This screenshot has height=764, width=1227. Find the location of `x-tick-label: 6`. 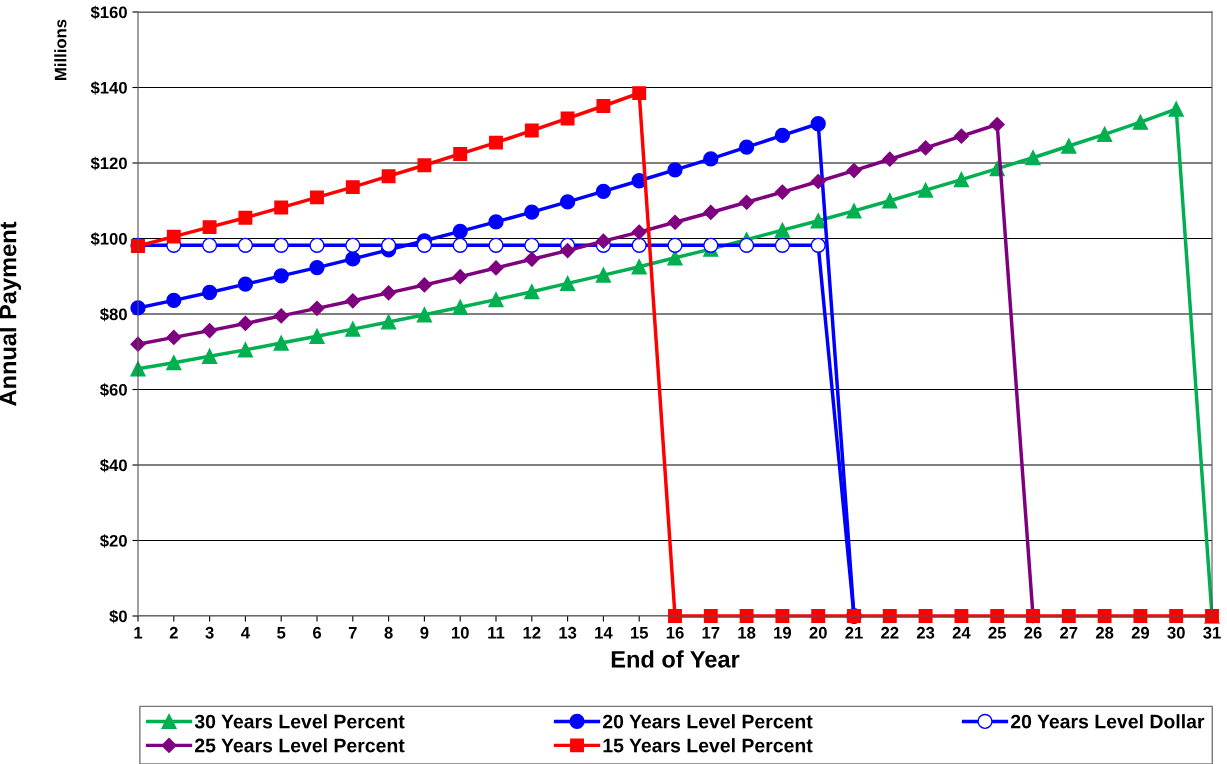

x-tick-label: 6 is located at coordinates (317, 632).